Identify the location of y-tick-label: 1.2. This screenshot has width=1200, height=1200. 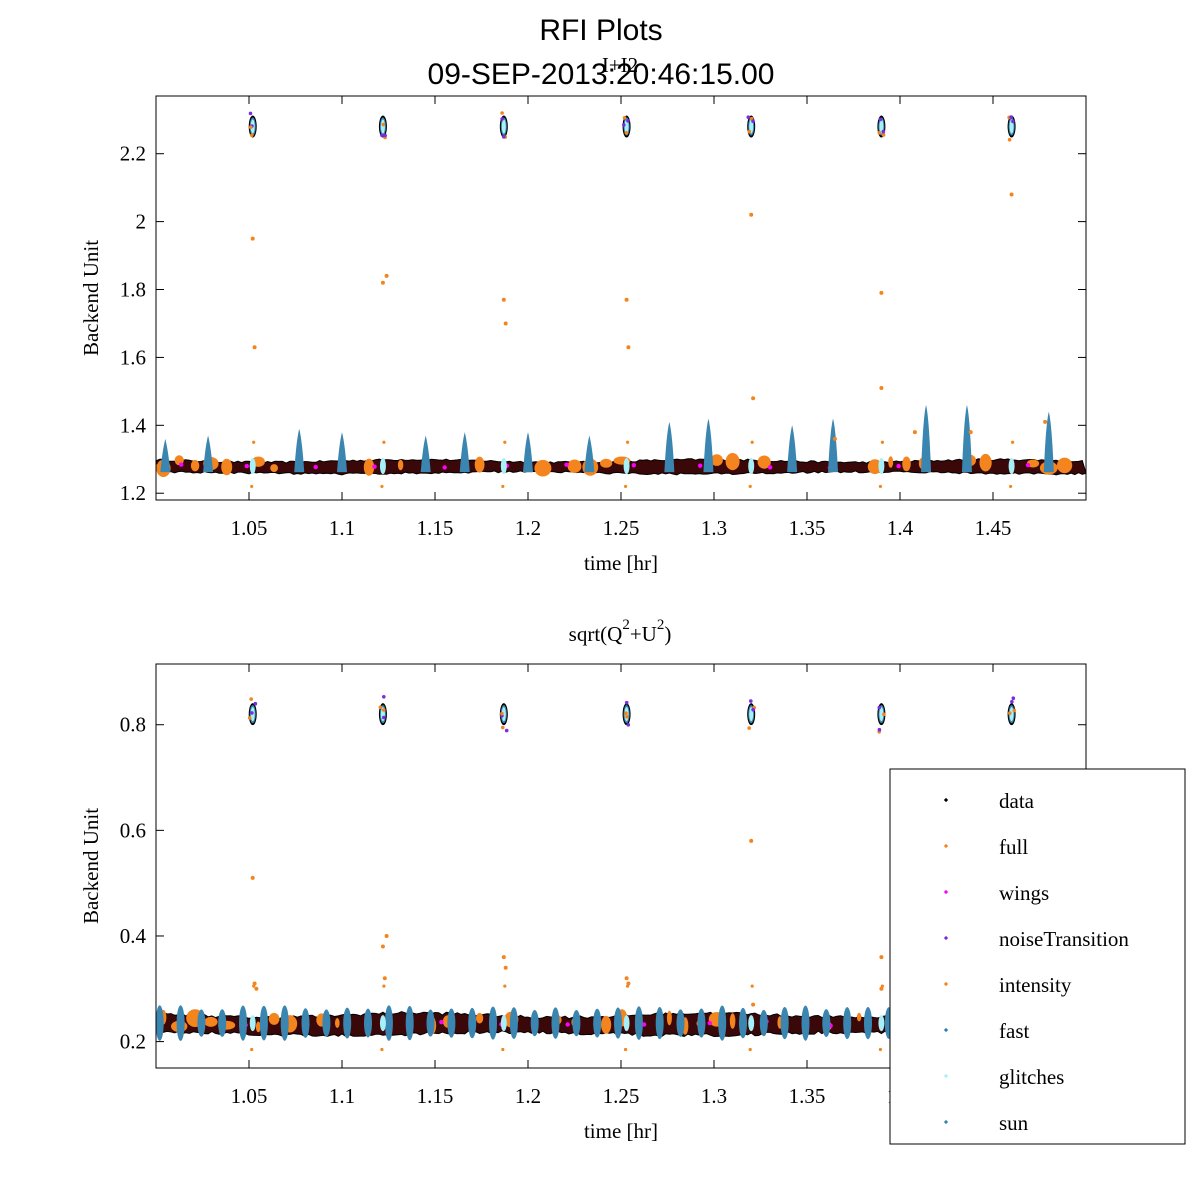
(133, 493).